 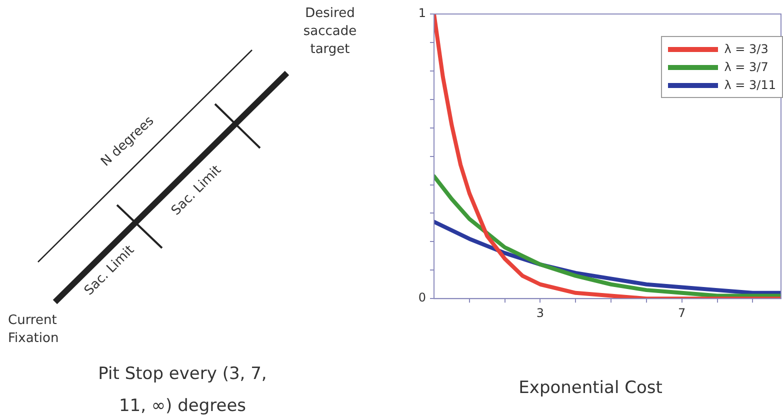 What do you see at coordinates (330, 32) in the screenshot?
I see `text: Desired saccade target` at bounding box center [330, 32].